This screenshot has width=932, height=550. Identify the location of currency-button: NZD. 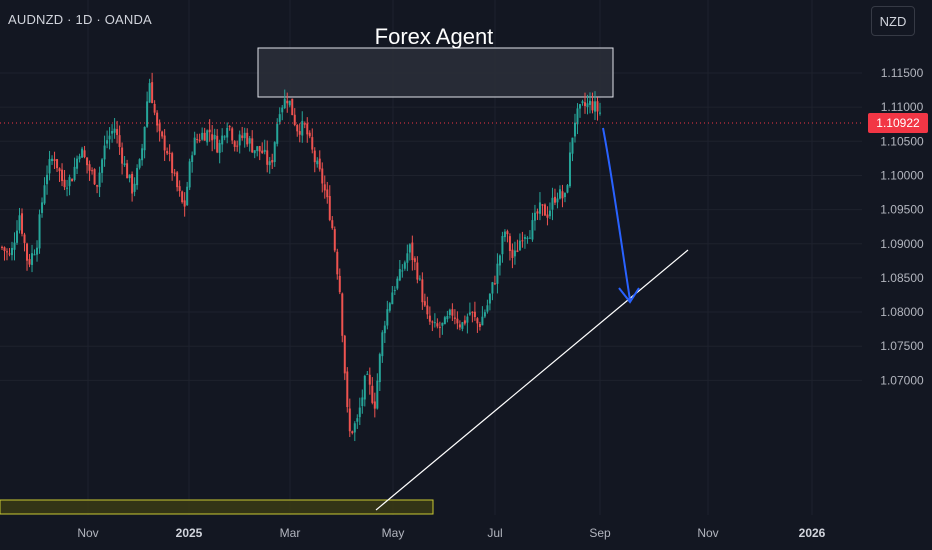
(893, 21).